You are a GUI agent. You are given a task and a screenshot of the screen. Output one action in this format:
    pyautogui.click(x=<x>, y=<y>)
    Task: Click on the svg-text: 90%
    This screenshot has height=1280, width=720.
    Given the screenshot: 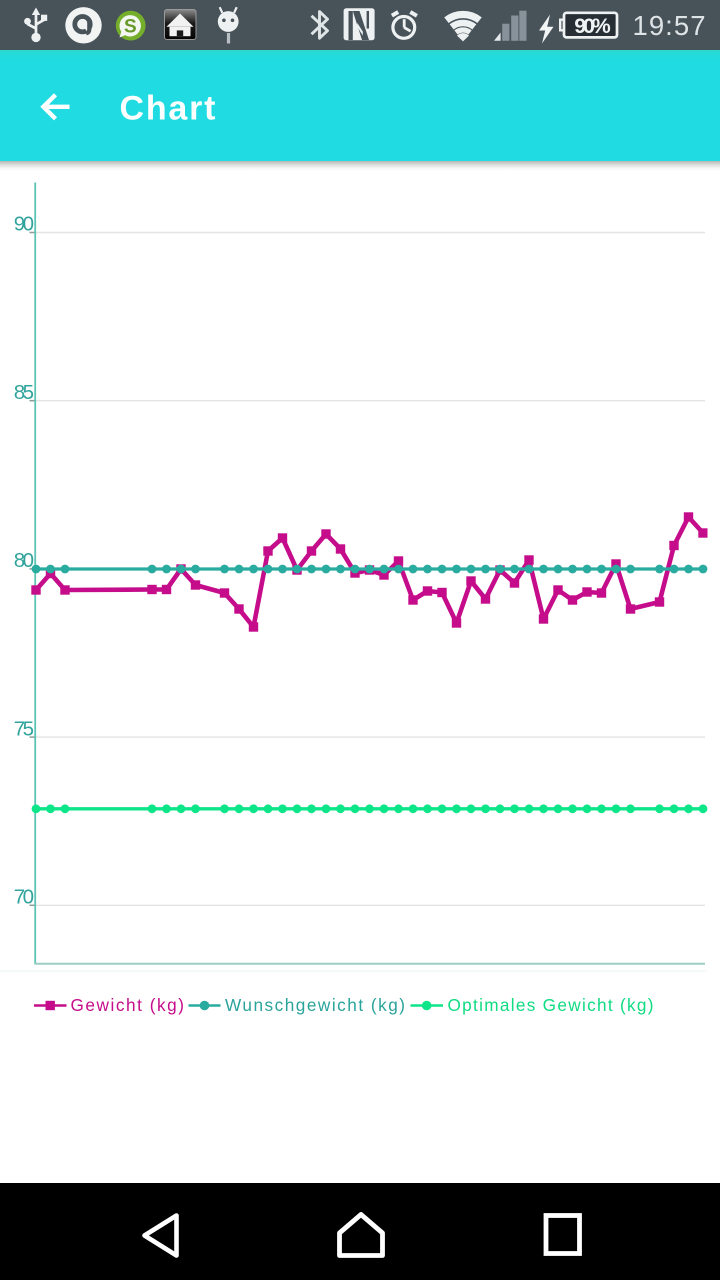 What is the action you would take?
    pyautogui.click(x=592, y=26)
    